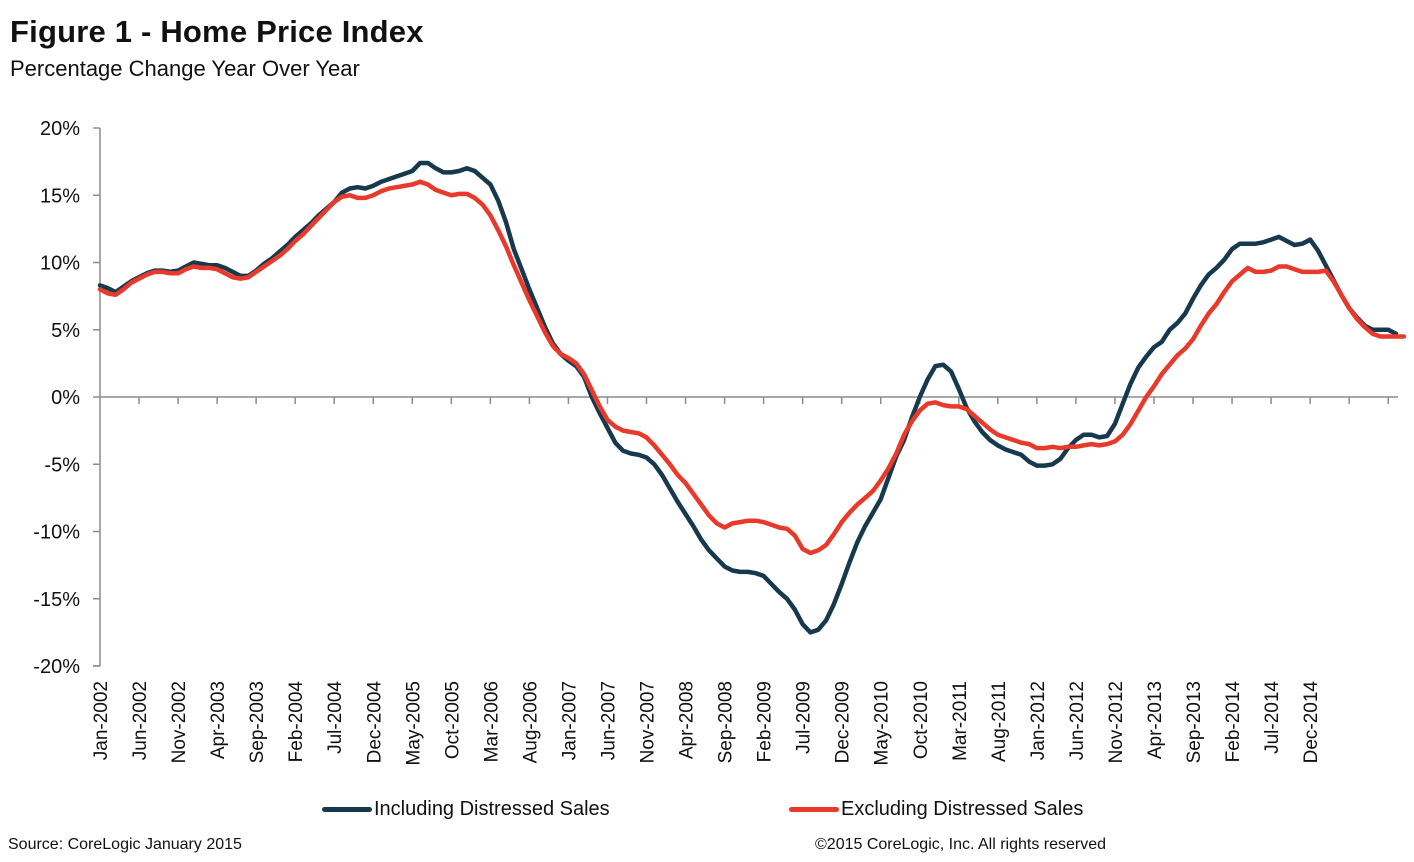 This screenshot has height=862, width=1414. Describe the element at coordinates (804, 717) in the screenshot. I see `x-tick-label: Jul-2009` at that location.